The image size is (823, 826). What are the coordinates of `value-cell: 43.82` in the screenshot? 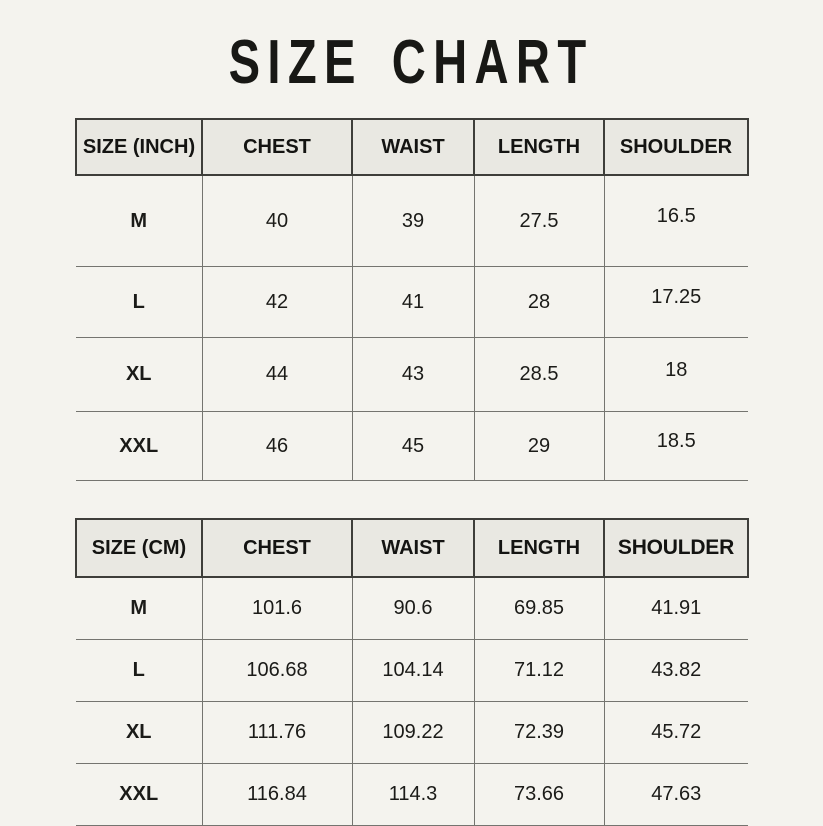 It's located at (675, 670).